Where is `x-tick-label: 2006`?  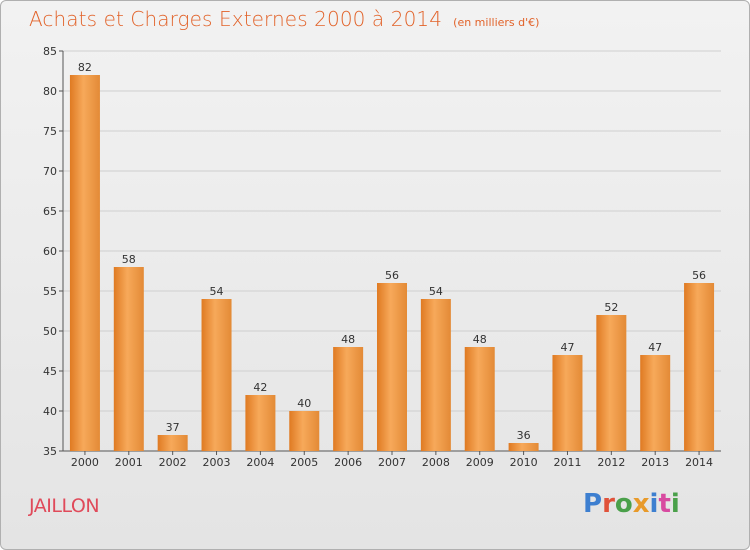
x-tick-label: 2006 is located at coordinates (348, 462).